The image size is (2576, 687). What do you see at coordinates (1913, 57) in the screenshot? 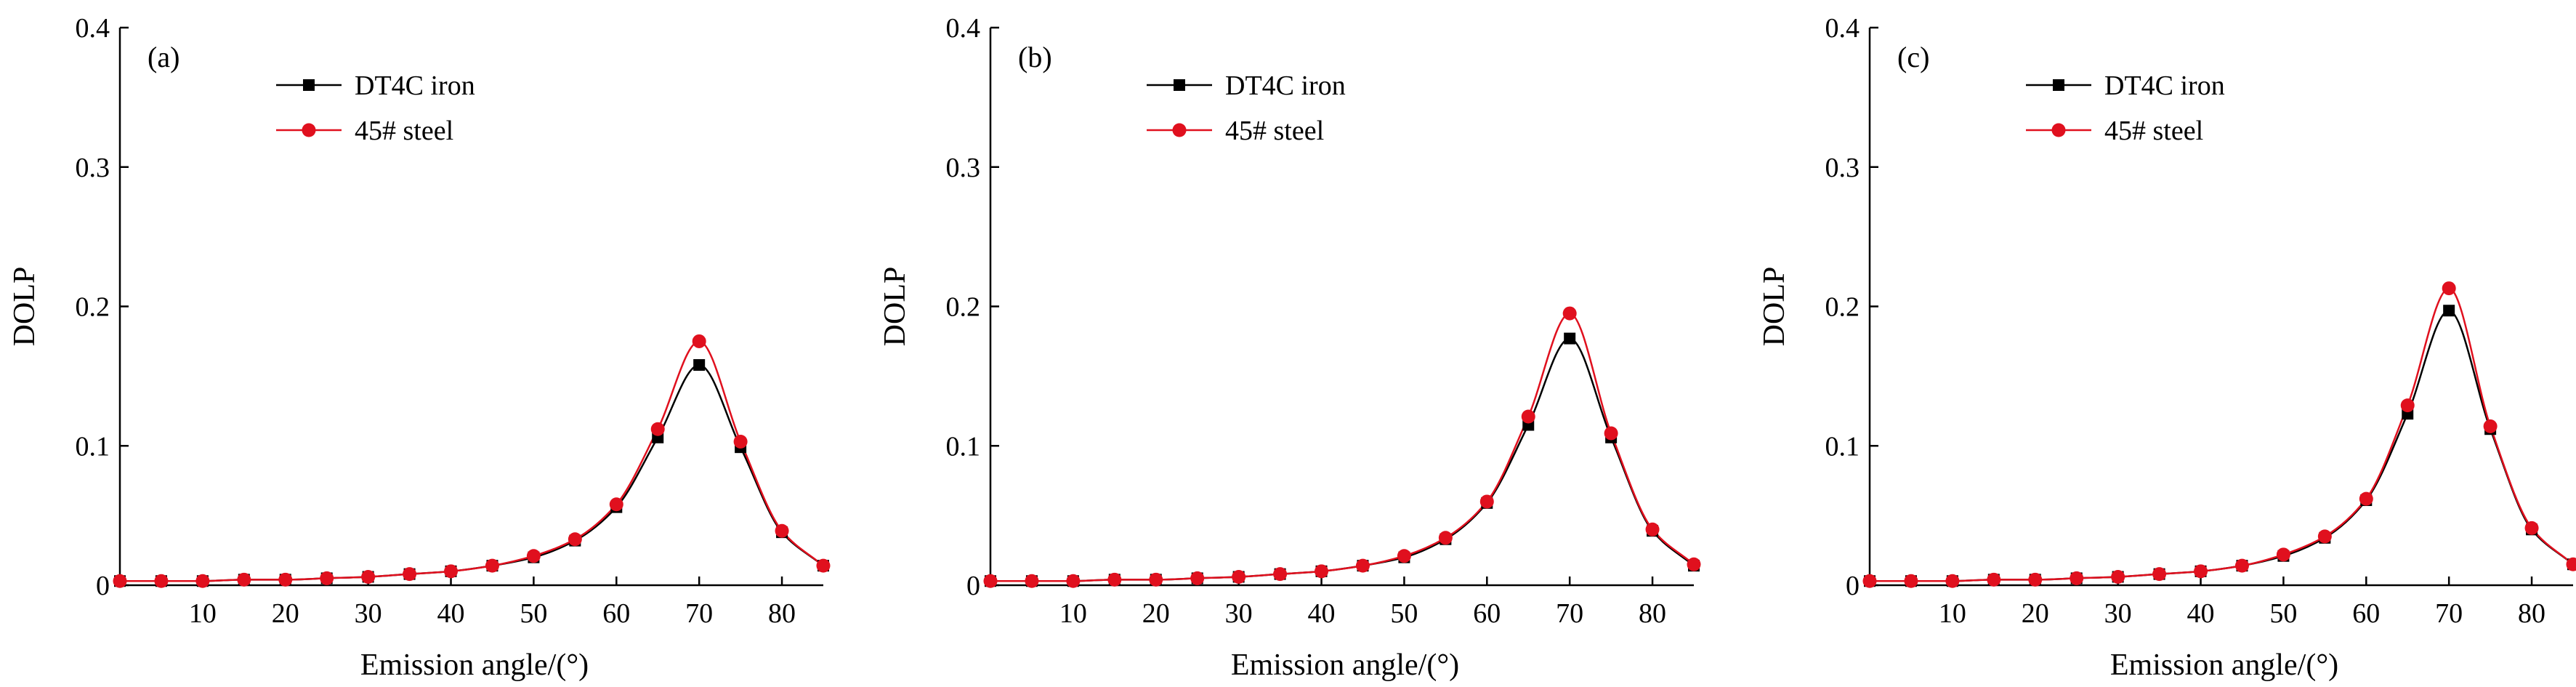
I see `panel-label: (c)` at bounding box center [1913, 57].